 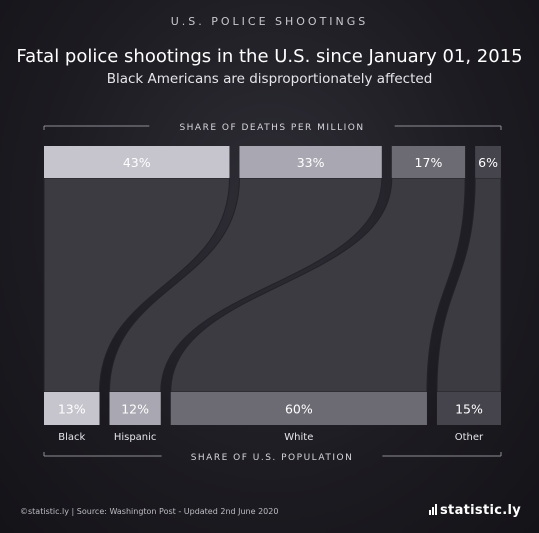 What do you see at coordinates (480, 510) in the screenshot?
I see `brand-name: statistic.ly` at bounding box center [480, 510].